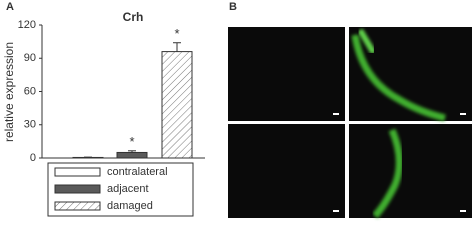  I want to click on y-tick-label: 0, so click(33, 158).